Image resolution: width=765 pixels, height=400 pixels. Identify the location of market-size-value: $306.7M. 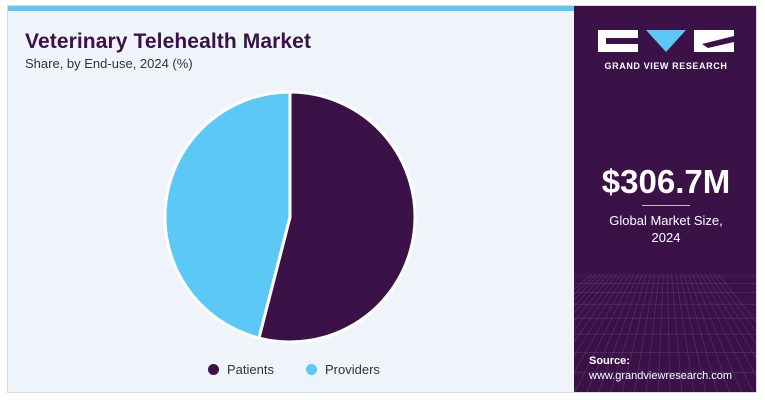
(666, 181).